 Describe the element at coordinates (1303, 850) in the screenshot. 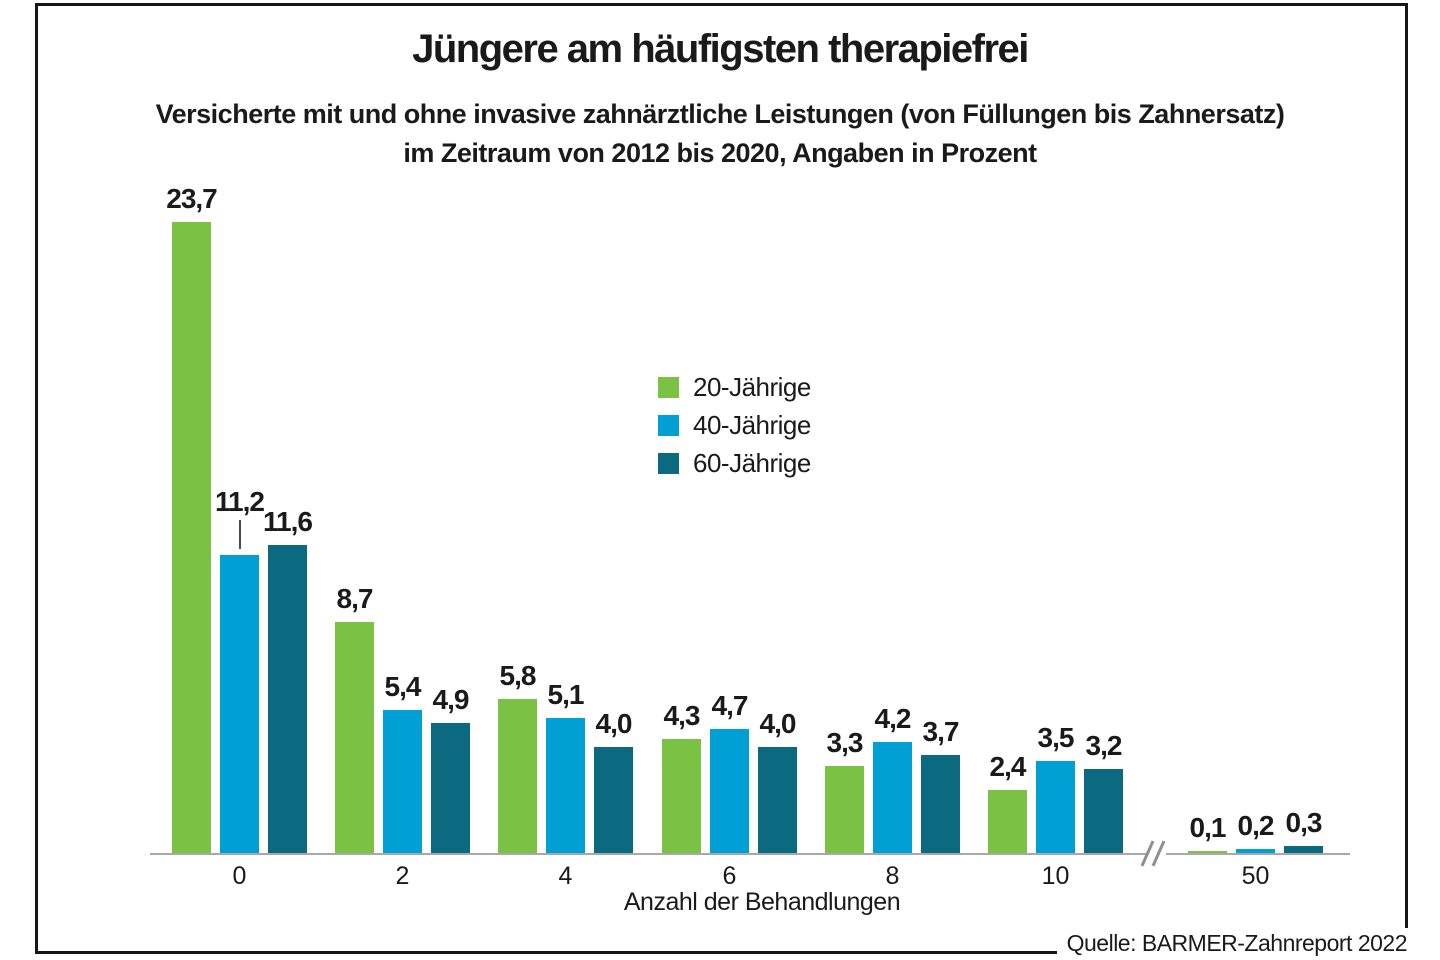

I see `bar-60-Jährige-50` at that location.